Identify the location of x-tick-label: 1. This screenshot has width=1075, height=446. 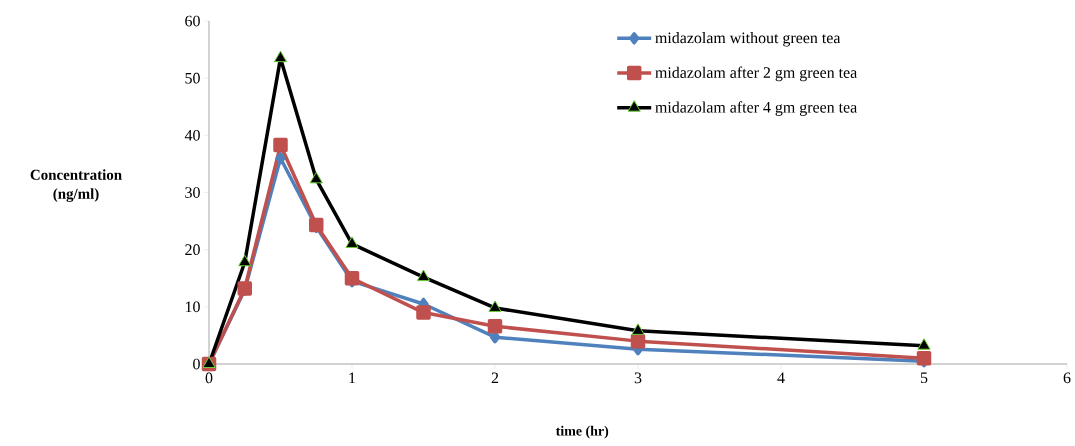
(352, 378).